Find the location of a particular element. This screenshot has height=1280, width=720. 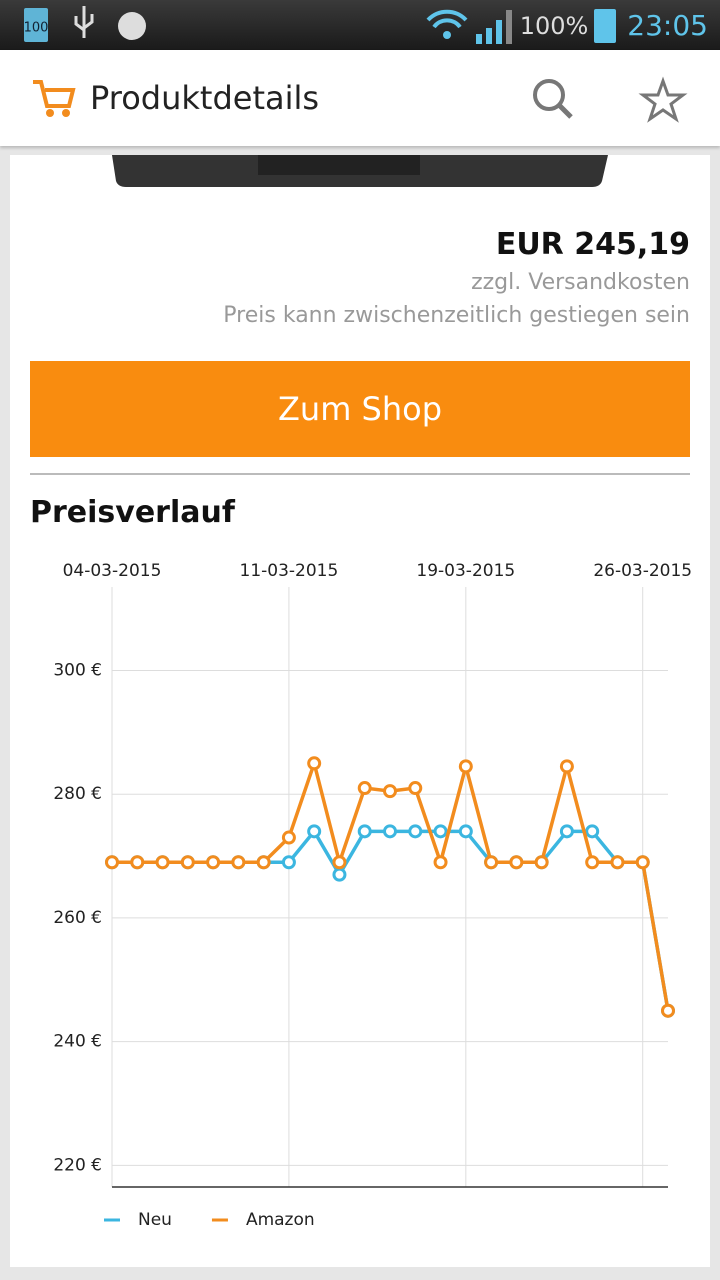

clock: 23:05 is located at coordinates (667, 25).